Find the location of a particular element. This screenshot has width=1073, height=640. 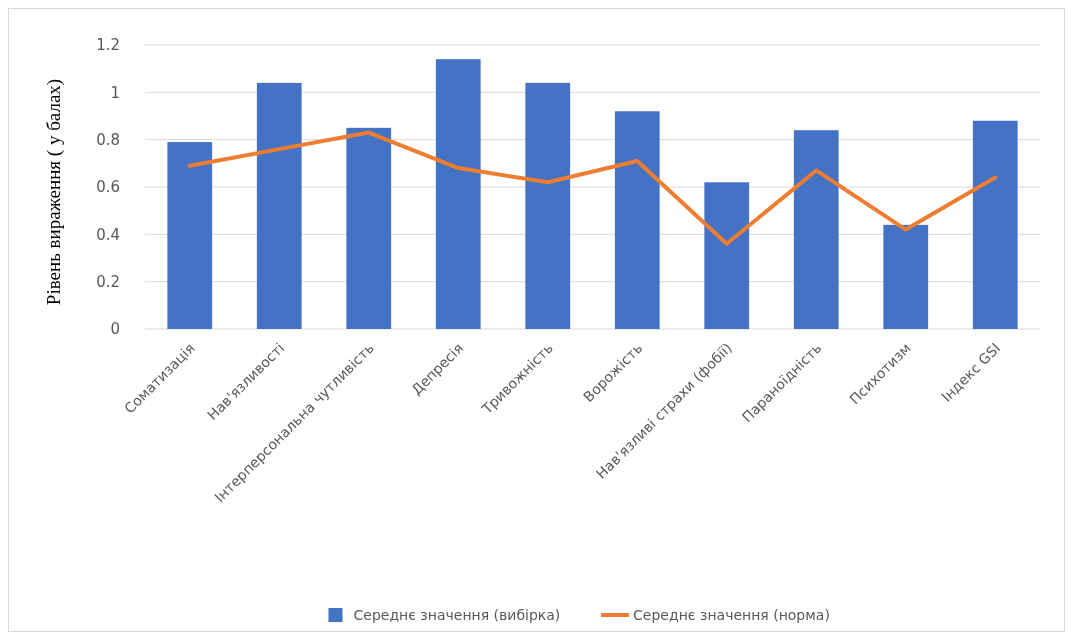

legend-label: Середнє значення (вибірка) is located at coordinates (457, 614).